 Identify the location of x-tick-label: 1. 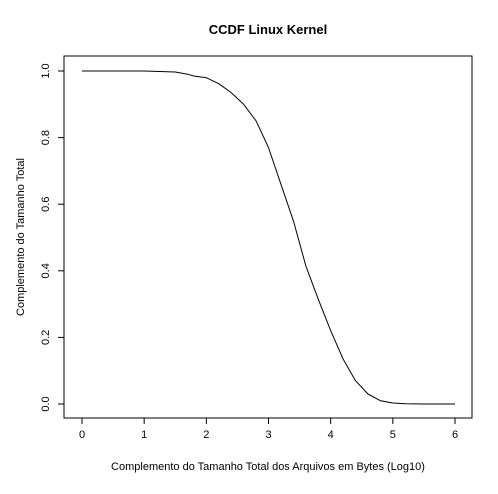
(144, 435).